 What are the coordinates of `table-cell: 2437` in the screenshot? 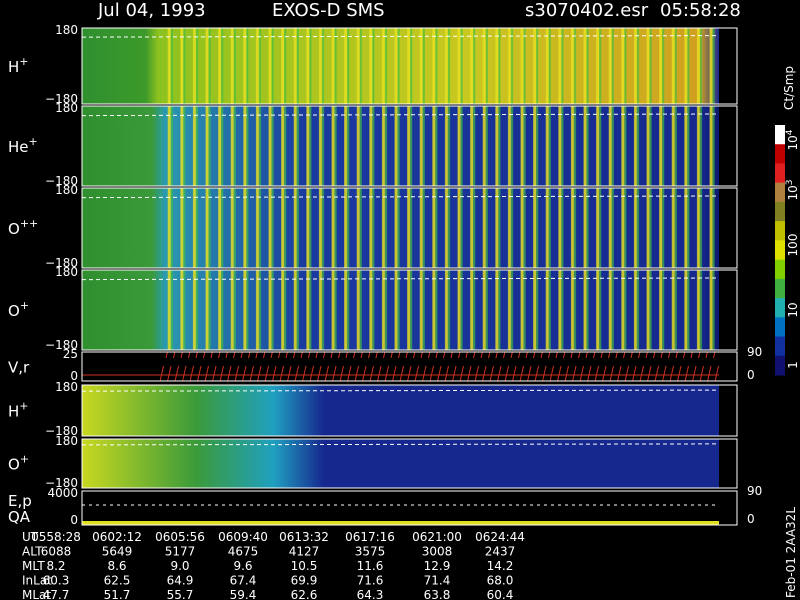 It's located at (500, 552).